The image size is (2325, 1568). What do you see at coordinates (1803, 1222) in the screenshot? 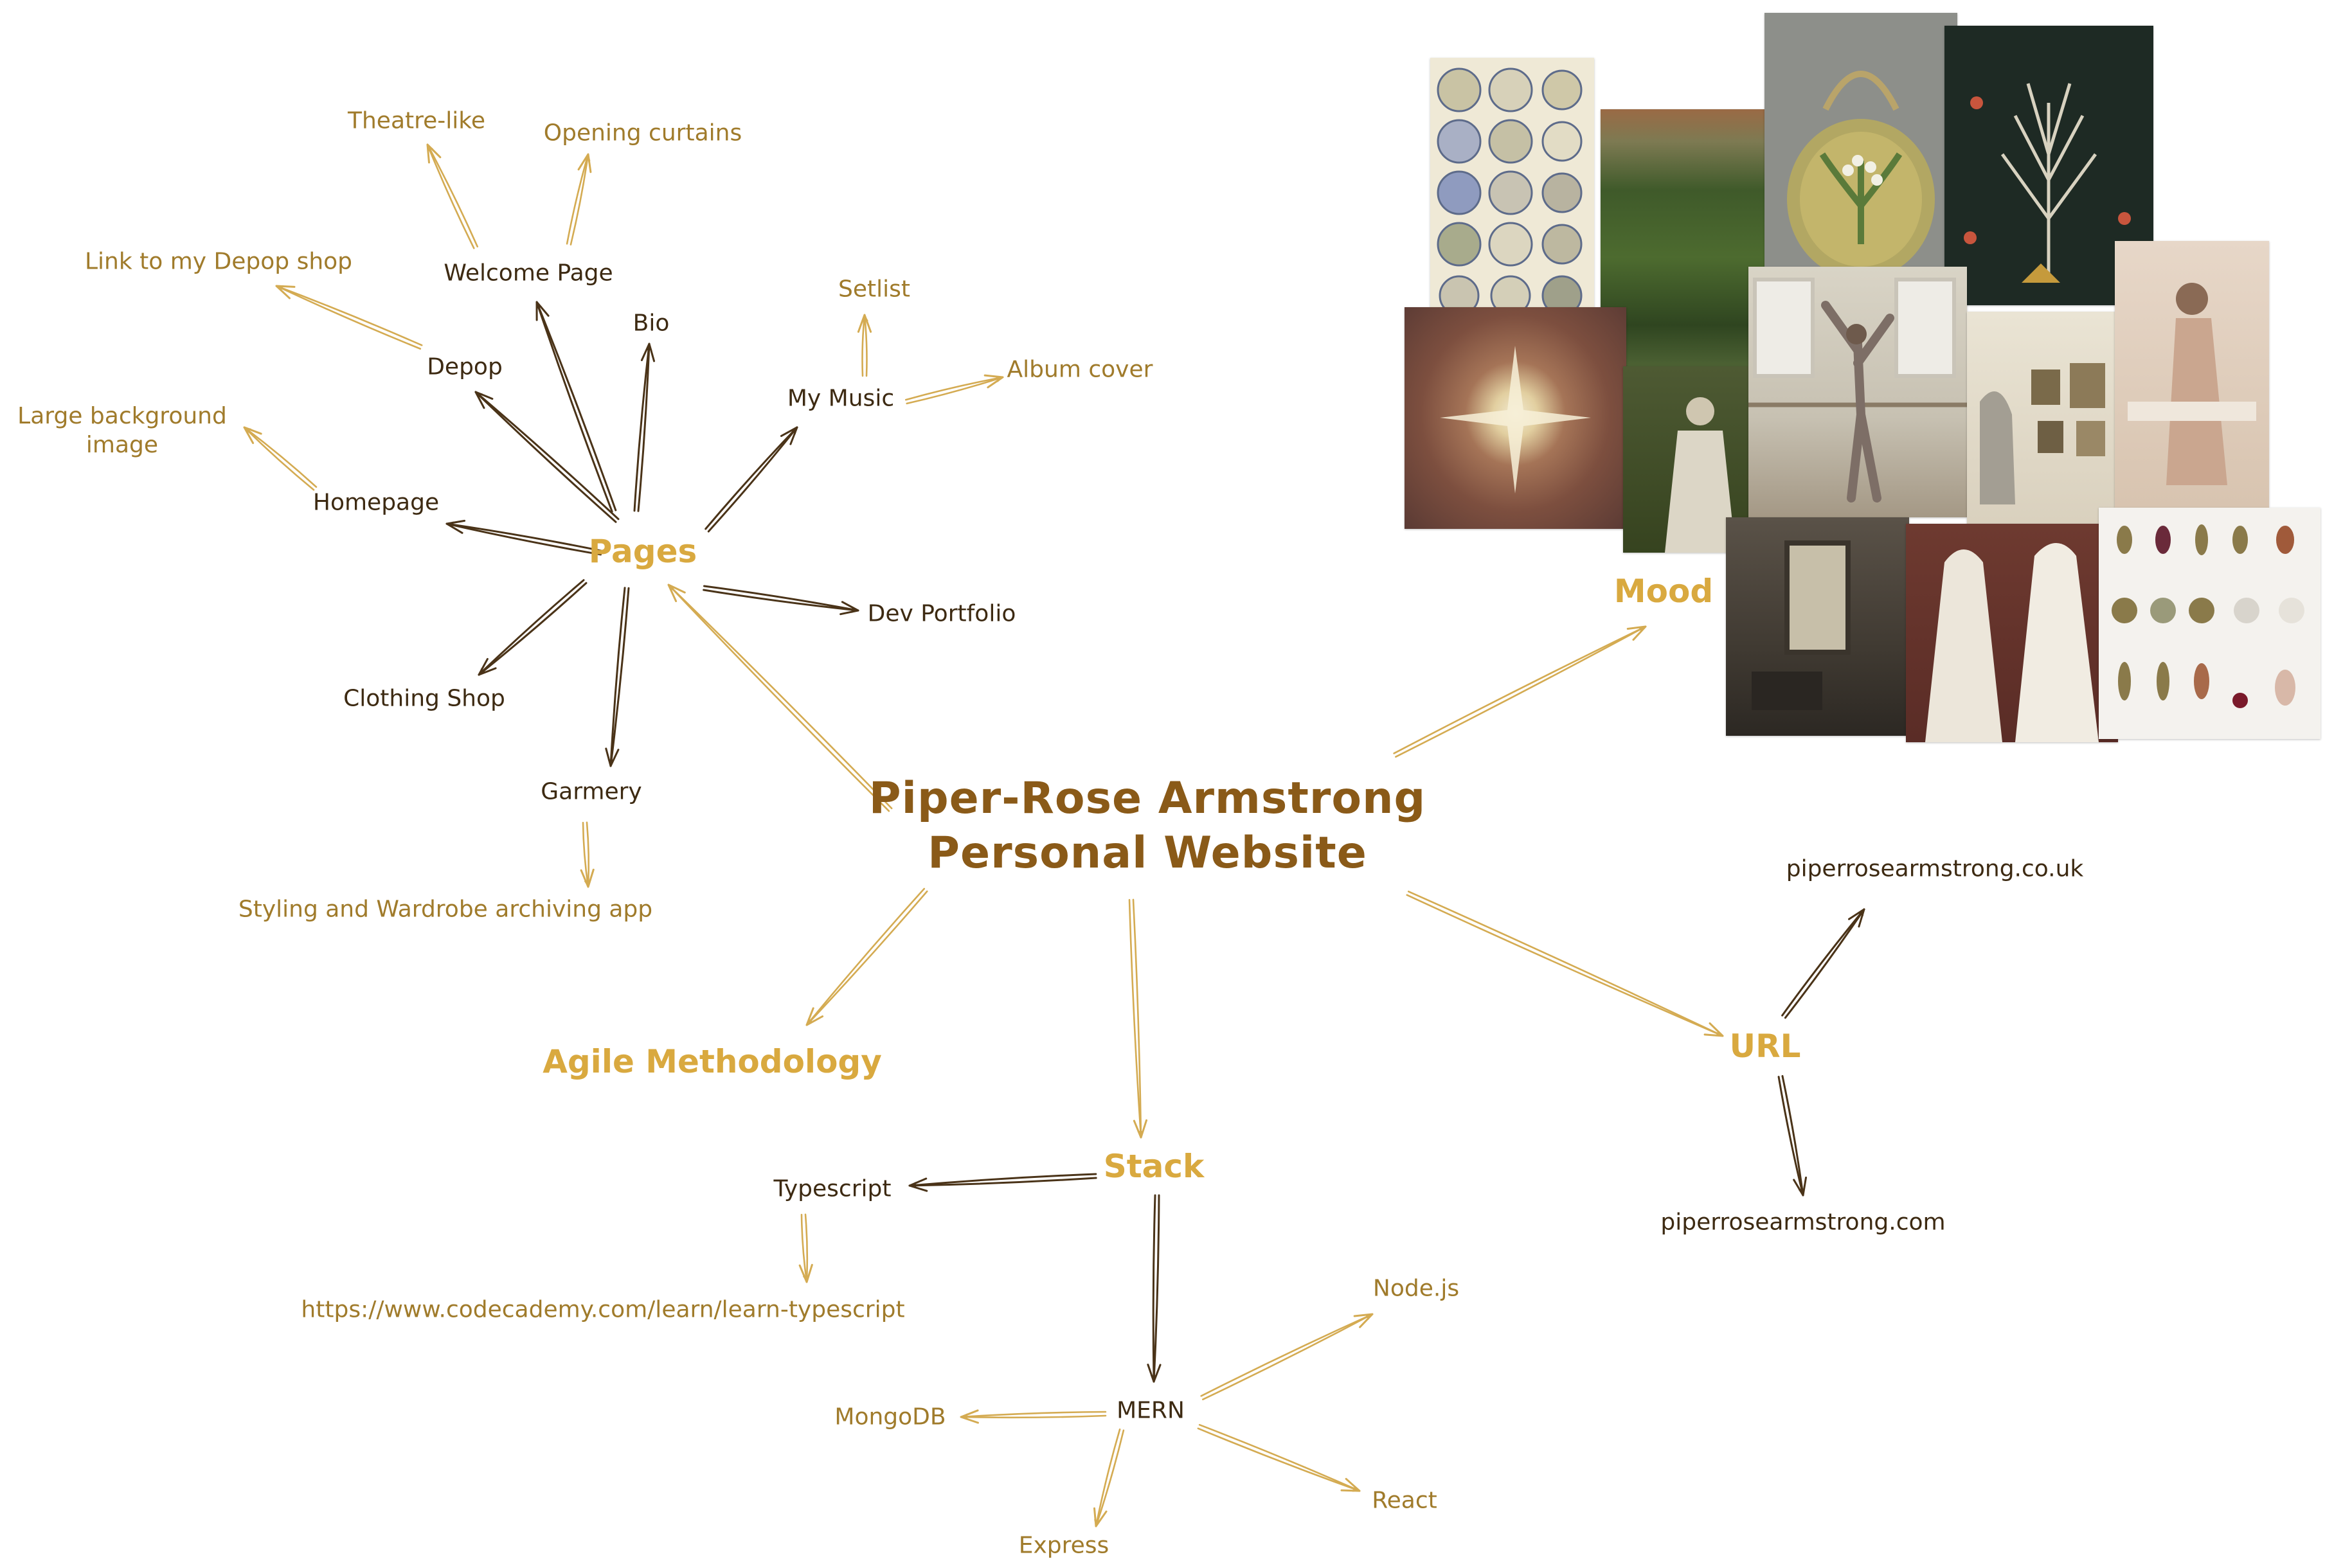
I see `node-url-com: piperrosearmstrong.com` at bounding box center [1803, 1222].